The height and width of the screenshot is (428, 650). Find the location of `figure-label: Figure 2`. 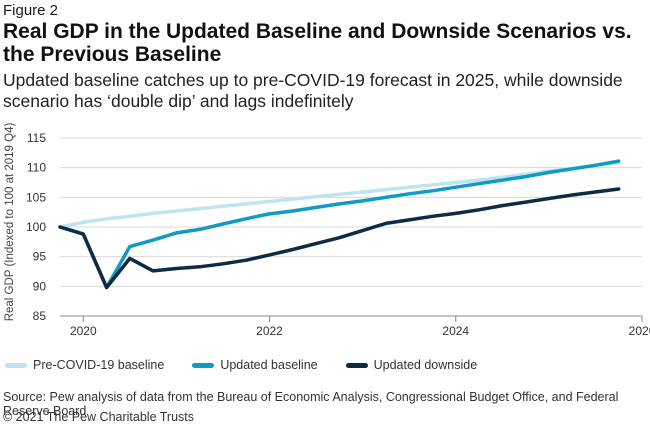

figure-label: Figure 2 is located at coordinates (31, 10).